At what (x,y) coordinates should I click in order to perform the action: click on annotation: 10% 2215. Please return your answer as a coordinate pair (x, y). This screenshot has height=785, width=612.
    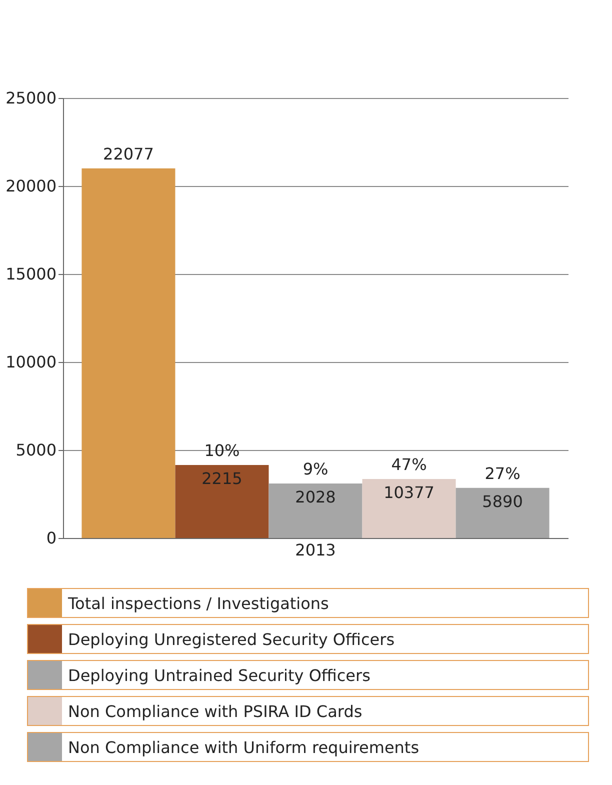
    Looking at the image, I should click on (222, 464).